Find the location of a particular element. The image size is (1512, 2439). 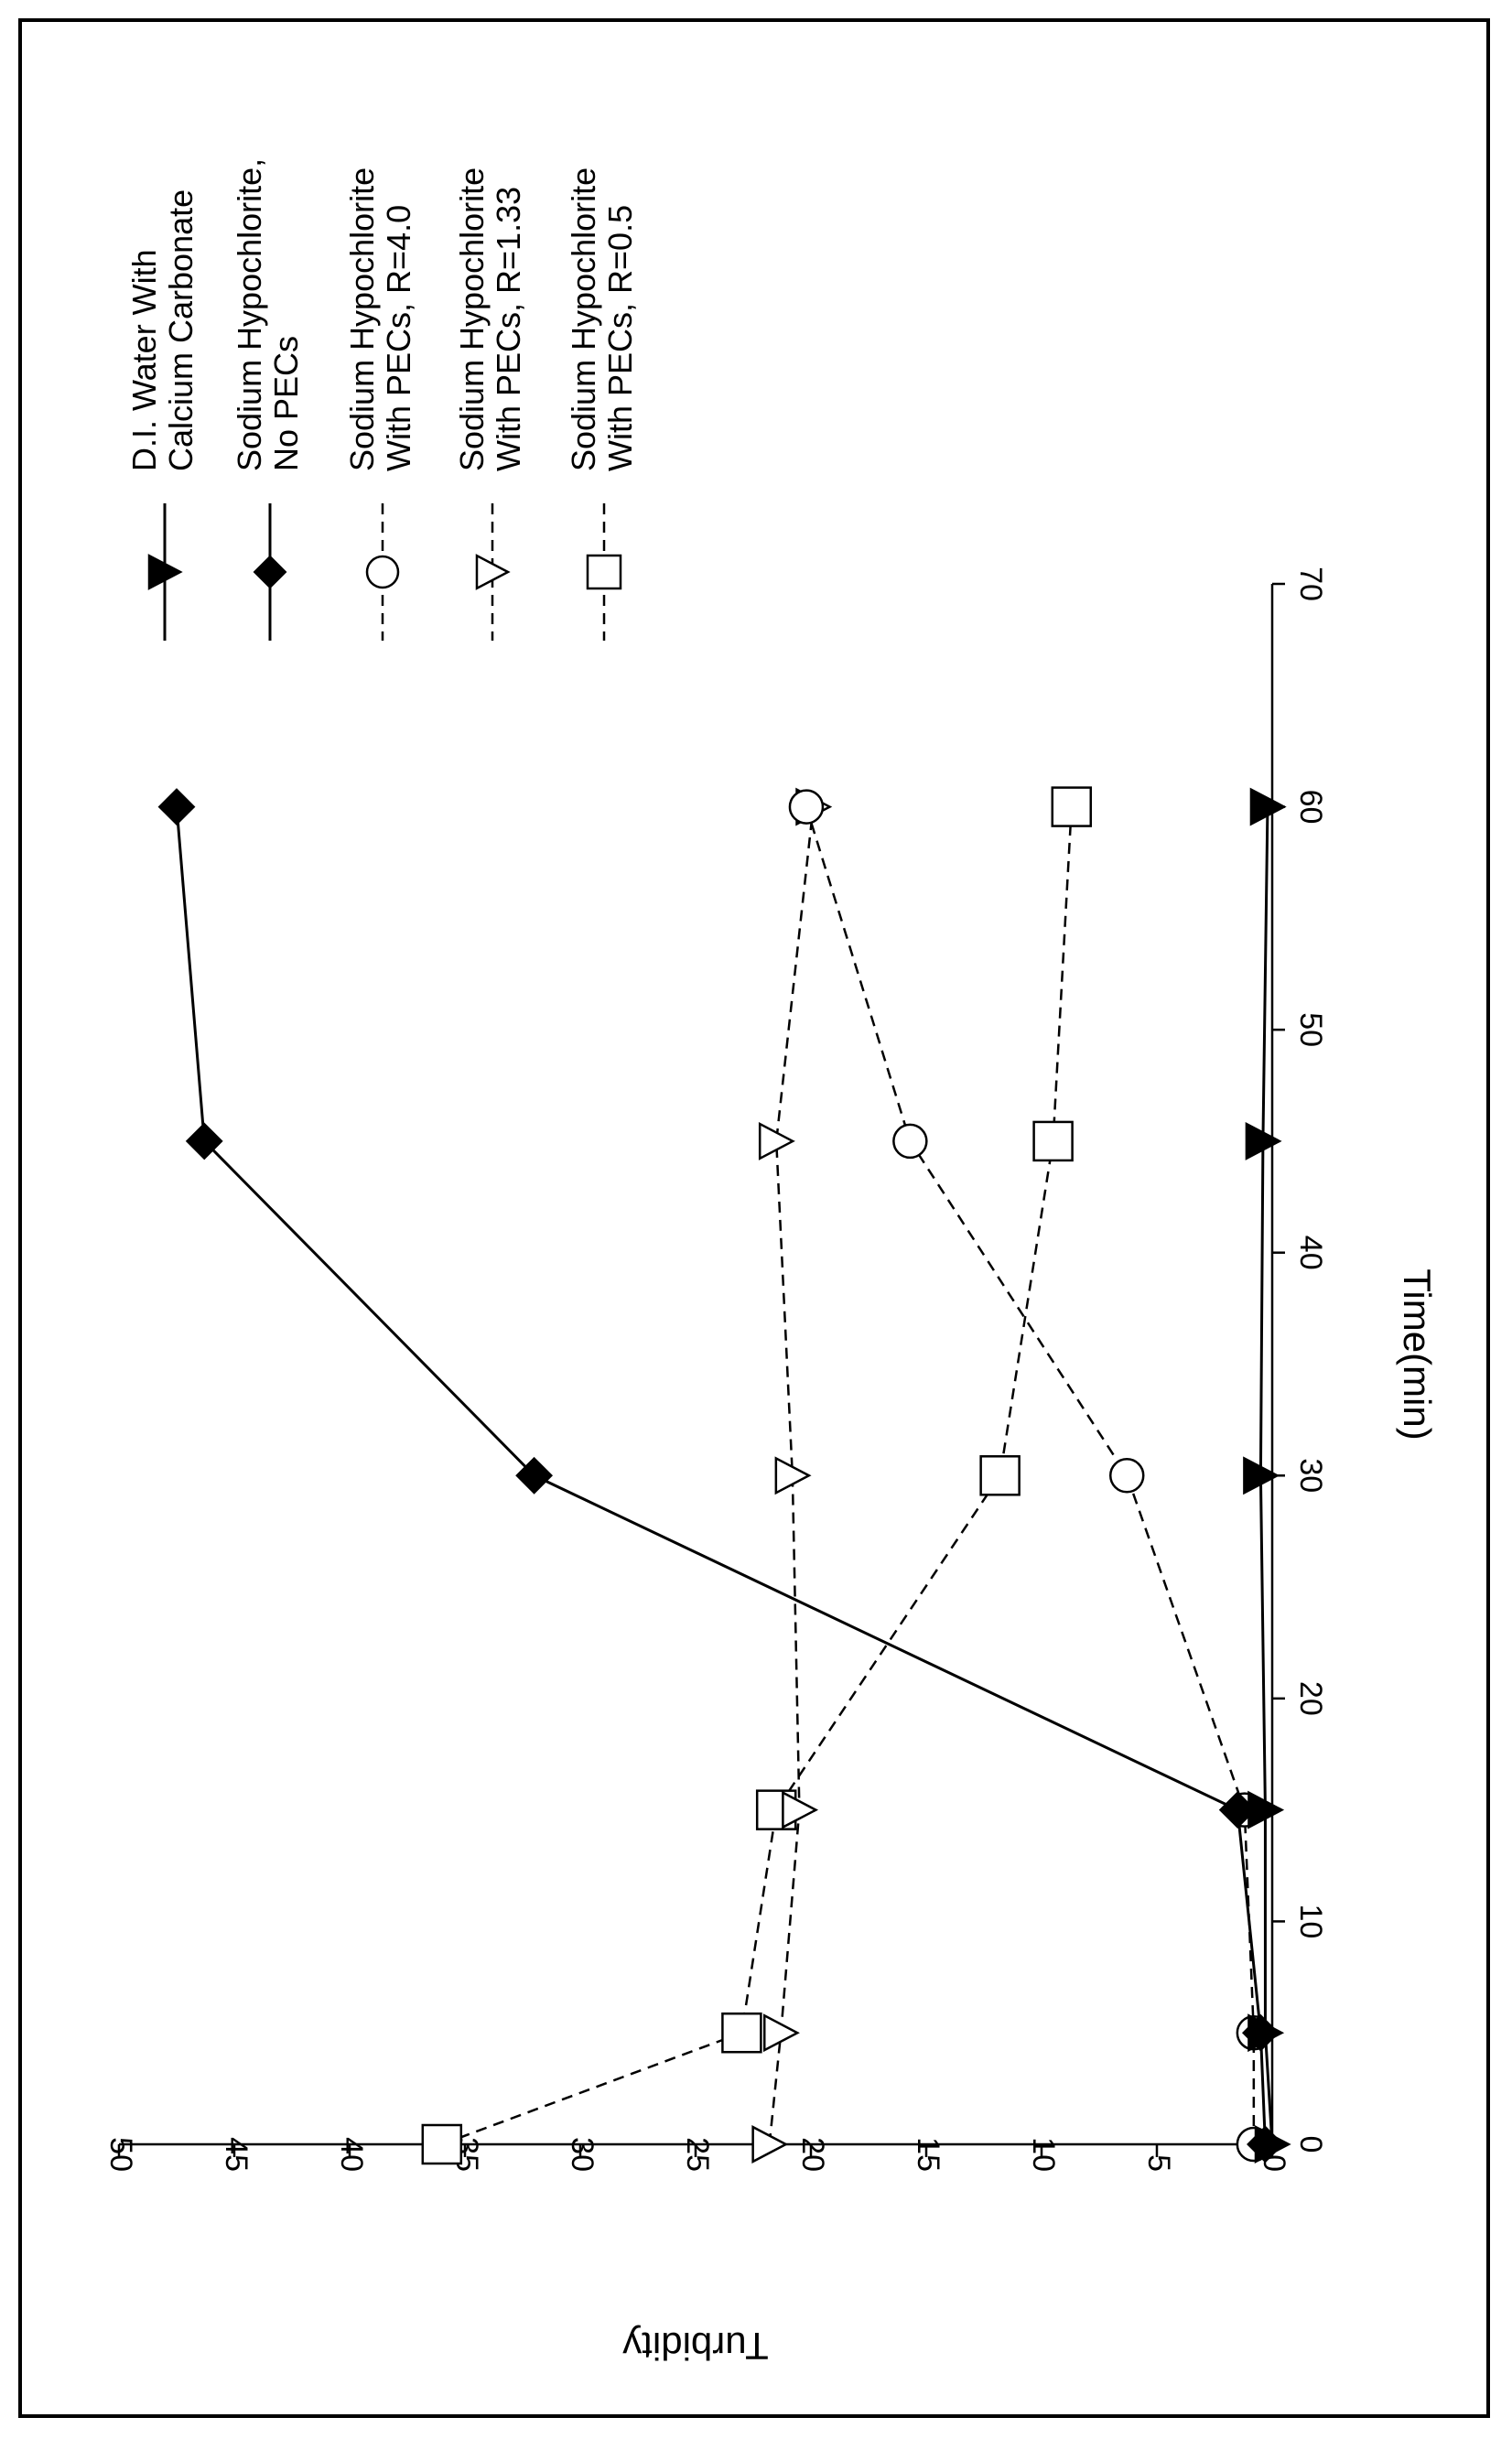

y-tick-label: 40 is located at coordinates (351, 2154).